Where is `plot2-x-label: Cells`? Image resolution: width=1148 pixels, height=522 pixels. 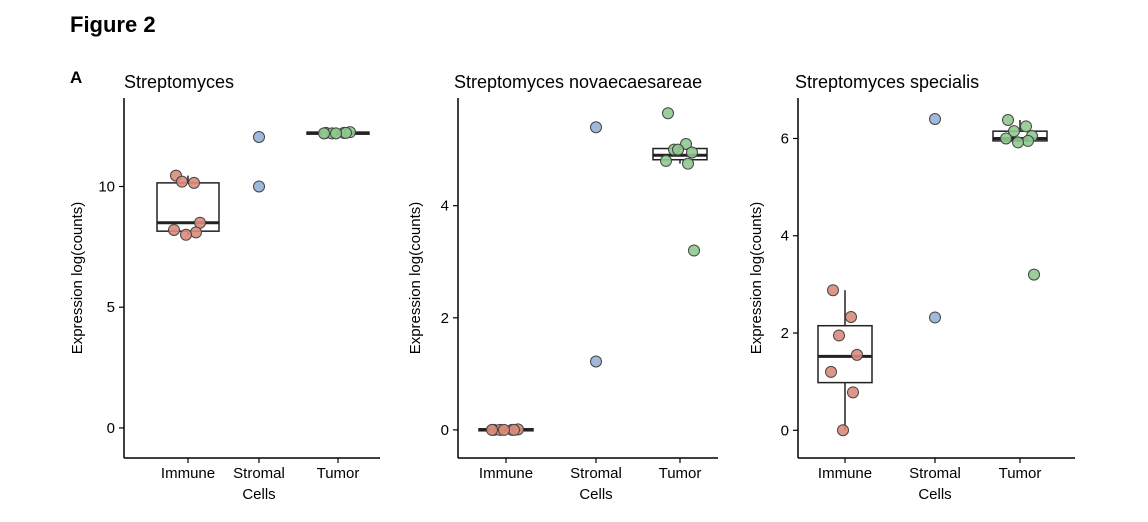
plot2-x-label: Cells is located at coordinates (595, 494).